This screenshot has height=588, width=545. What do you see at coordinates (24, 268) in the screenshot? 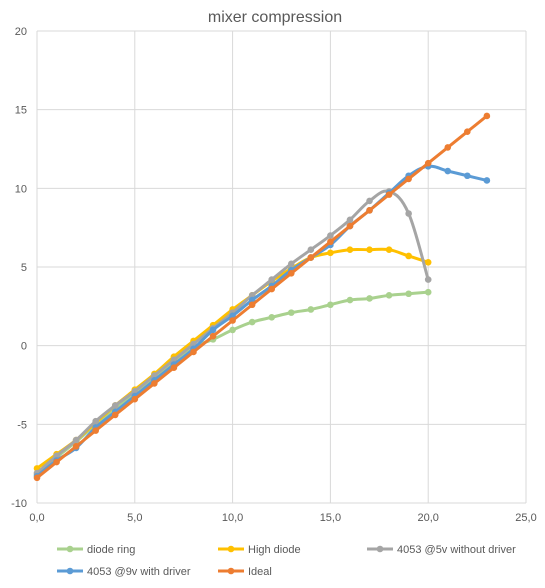
I see `y-tick-label: 5` at bounding box center [24, 268].